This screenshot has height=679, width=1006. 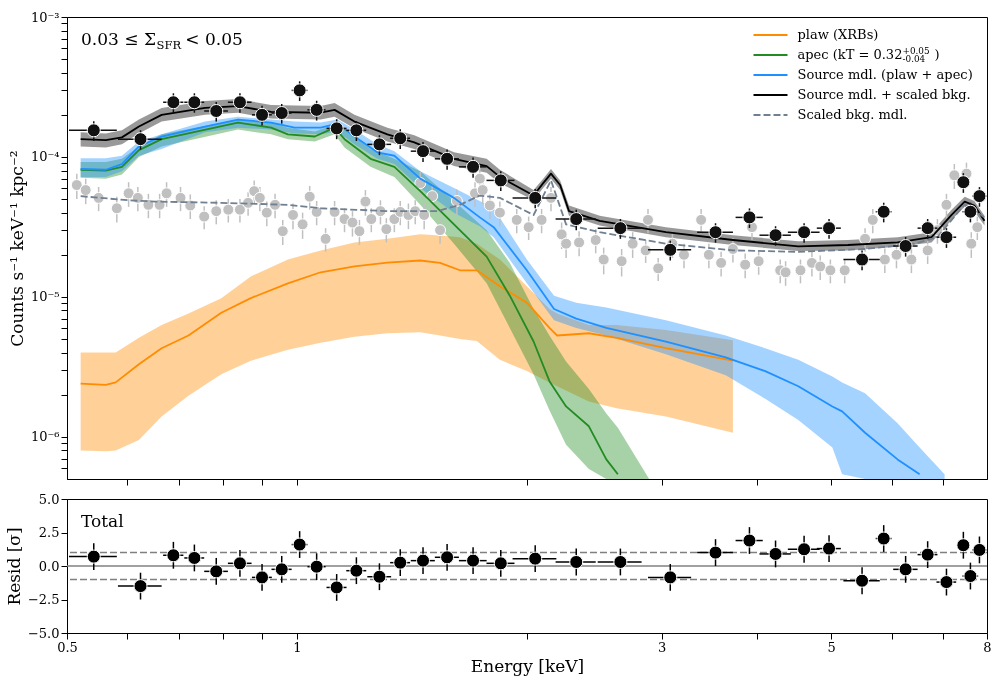 I want to click on legend-label: Source mdl. (plaw + apec), so click(x=885, y=74).